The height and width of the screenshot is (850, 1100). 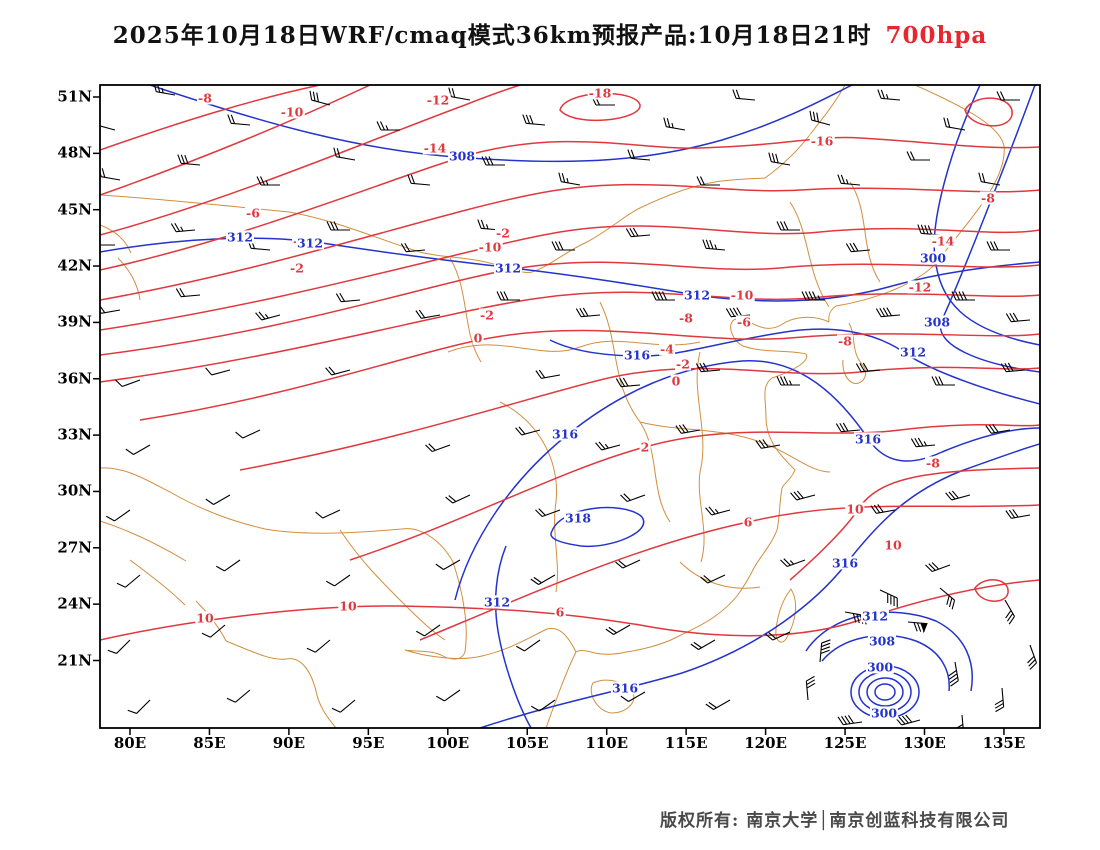 I want to click on contour-label: -18, so click(x=600, y=93).